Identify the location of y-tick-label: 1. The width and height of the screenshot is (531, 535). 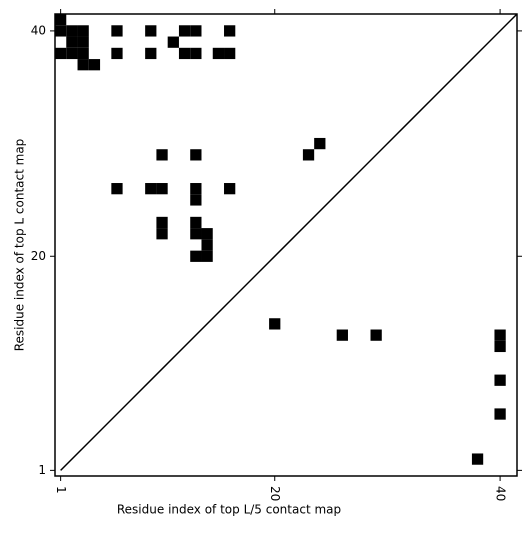
(42, 470).